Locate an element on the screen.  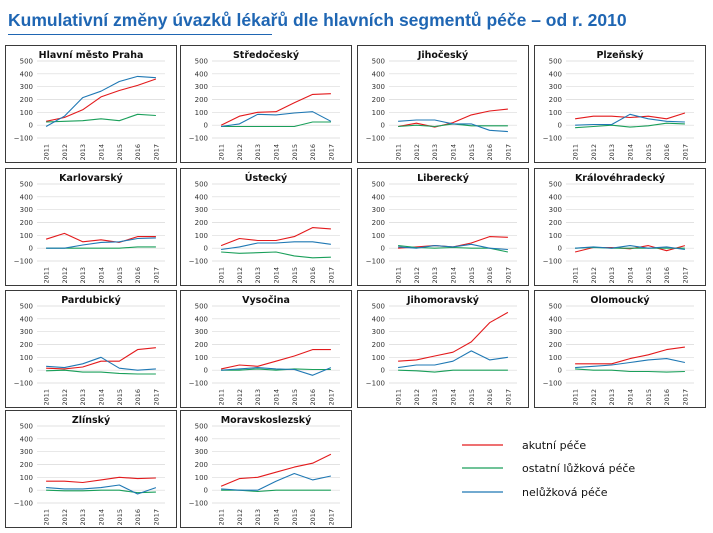
chart-title: Královéhradecký is located at coordinates (620, 178).